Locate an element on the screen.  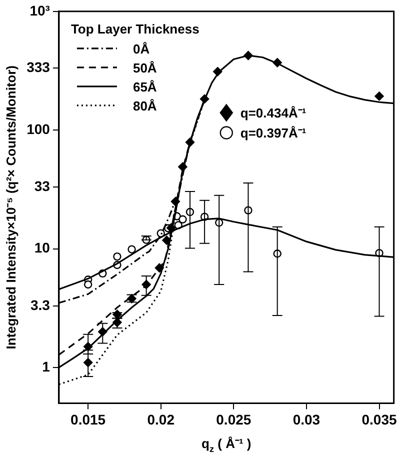
x-tick-label: 0.025 is located at coordinates (234, 419).